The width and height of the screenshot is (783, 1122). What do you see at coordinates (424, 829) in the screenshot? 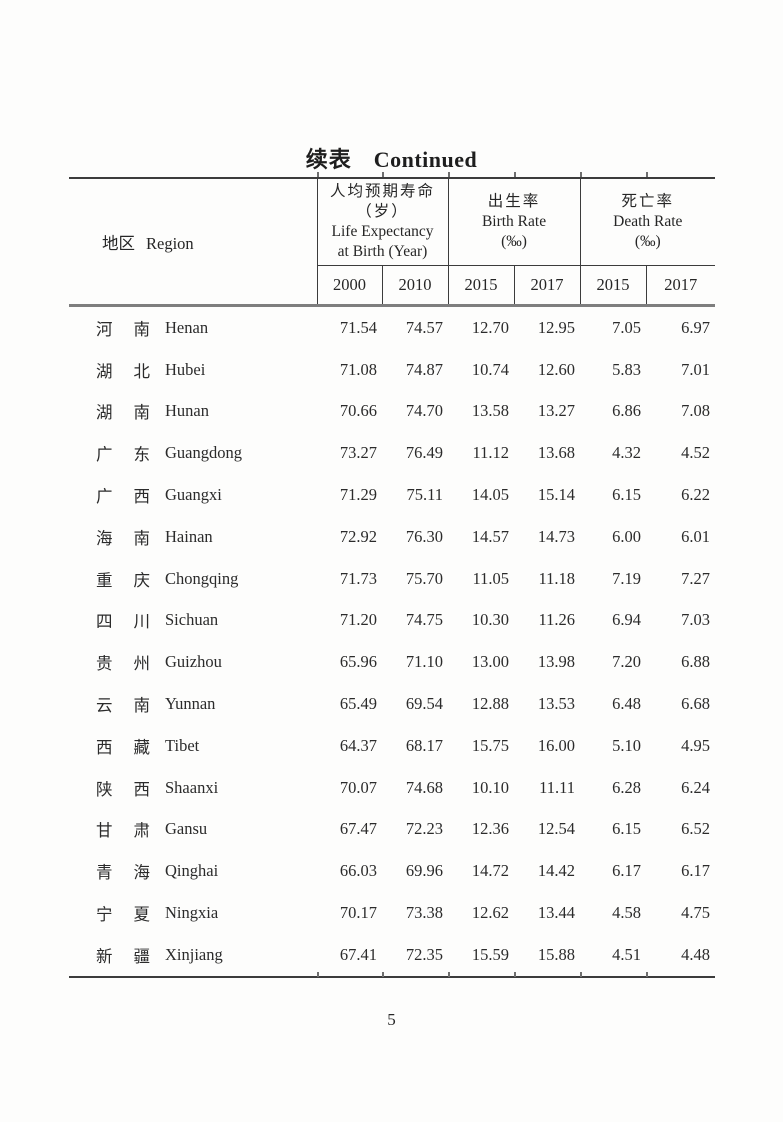
I see `value-cell: 72.23` at bounding box center [424, 829].